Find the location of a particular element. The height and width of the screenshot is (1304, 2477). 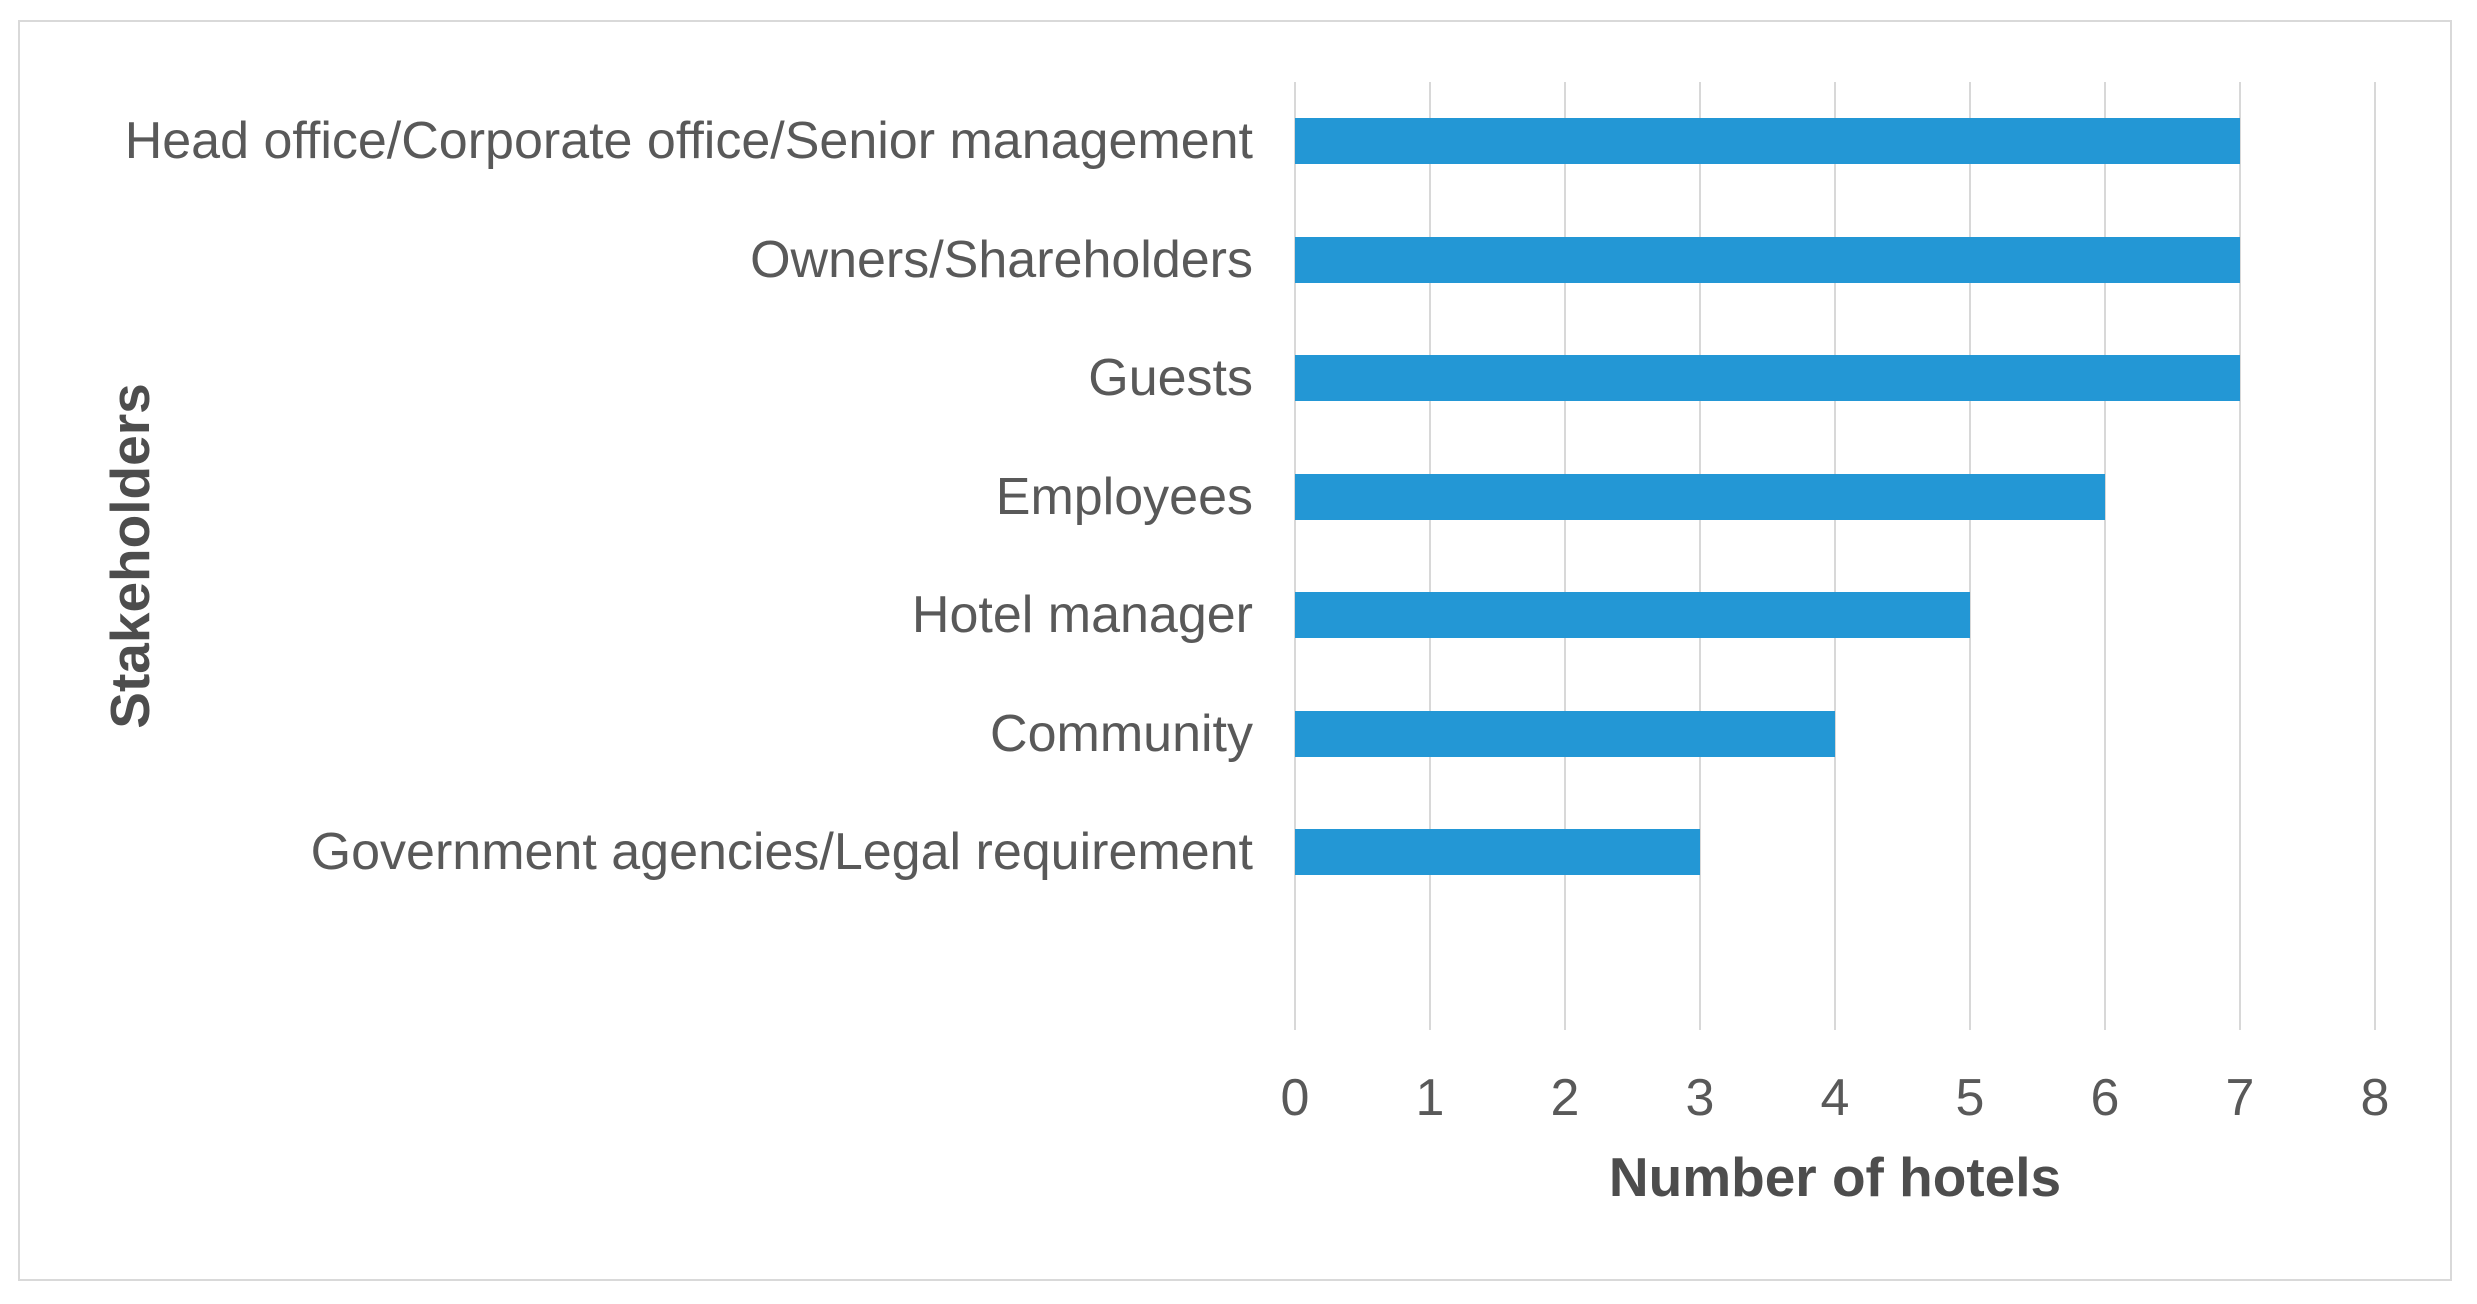

category-label: Employees is located at coordinates (1124, 496).